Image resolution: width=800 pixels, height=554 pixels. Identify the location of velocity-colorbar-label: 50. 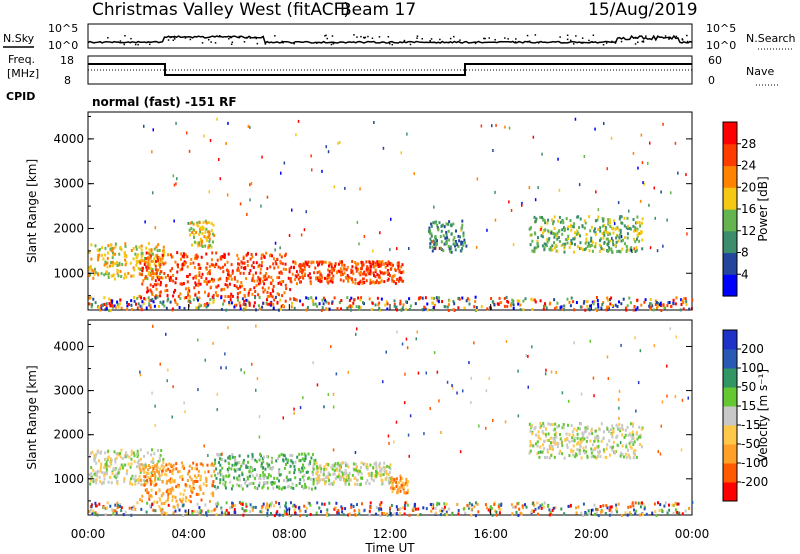
(748, 387).